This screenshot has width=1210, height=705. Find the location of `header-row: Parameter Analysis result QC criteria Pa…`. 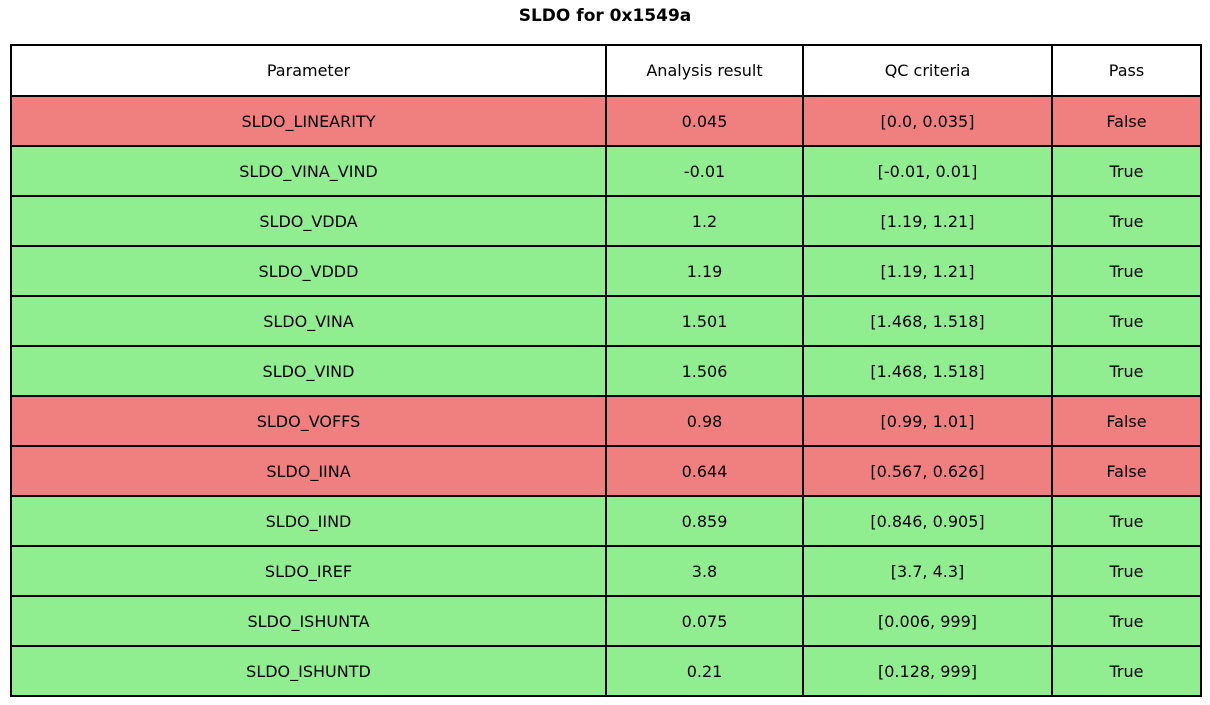

header-row: Parameter Analysis result QC criteria Pa… is located at coordinates (606, 70).